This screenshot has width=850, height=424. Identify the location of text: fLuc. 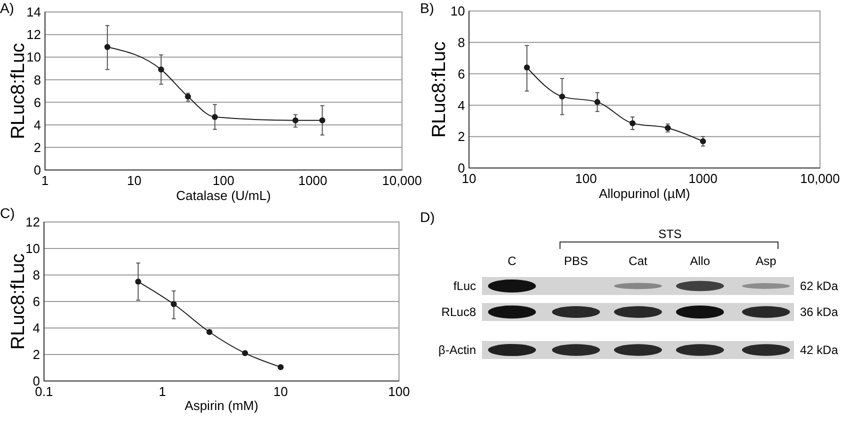
(464, 286).